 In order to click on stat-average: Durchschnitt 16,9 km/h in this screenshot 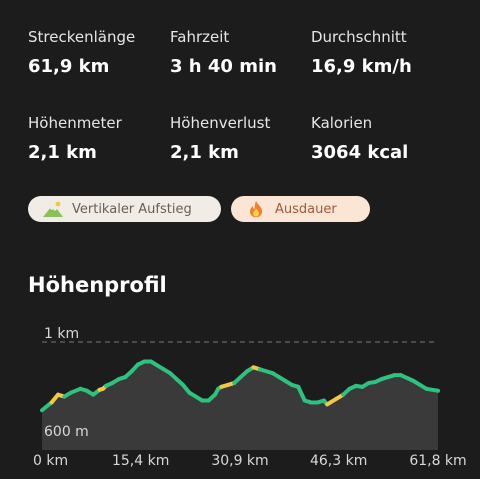, I will do `click(381, 52)`.